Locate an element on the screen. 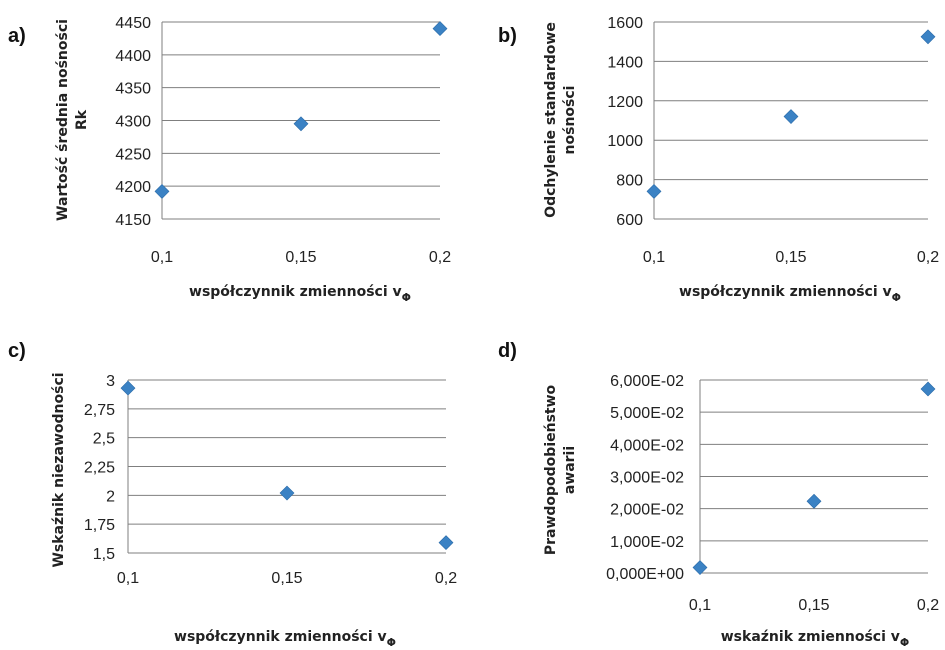  y-tick-label: 2 is located at coordinates (110, 496).